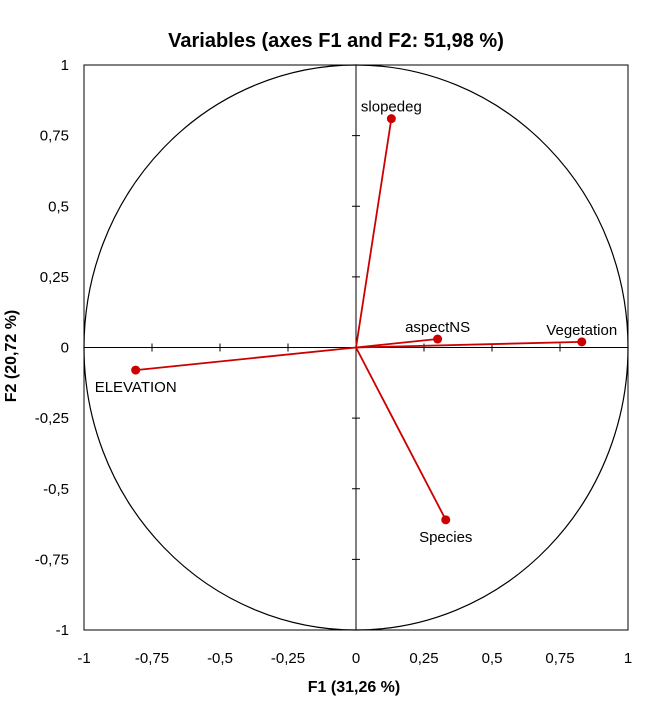  Describe the element at coordinates (288, 658) in the screenshot. I see `x-tick-label: -0,25` at that location.